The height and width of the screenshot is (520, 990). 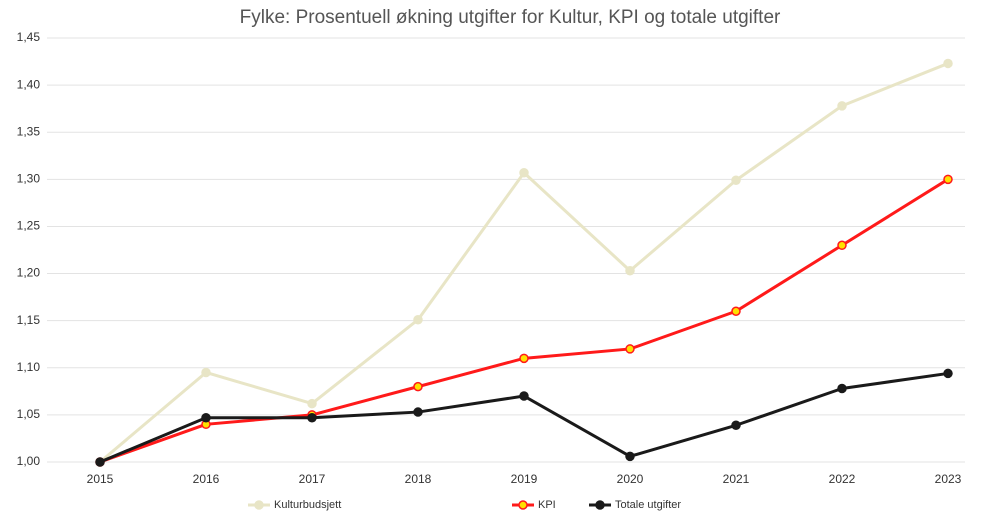 What do you see at coordinates (206, 479) in the screenshot?
I see `x-tick-label: 2016` at bounding box center [206, 479].